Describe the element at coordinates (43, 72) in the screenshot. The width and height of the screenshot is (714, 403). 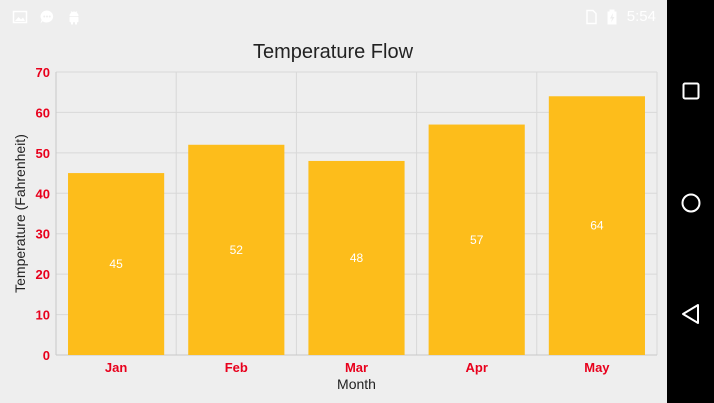
I see `y-tick-label: 70` at that location.